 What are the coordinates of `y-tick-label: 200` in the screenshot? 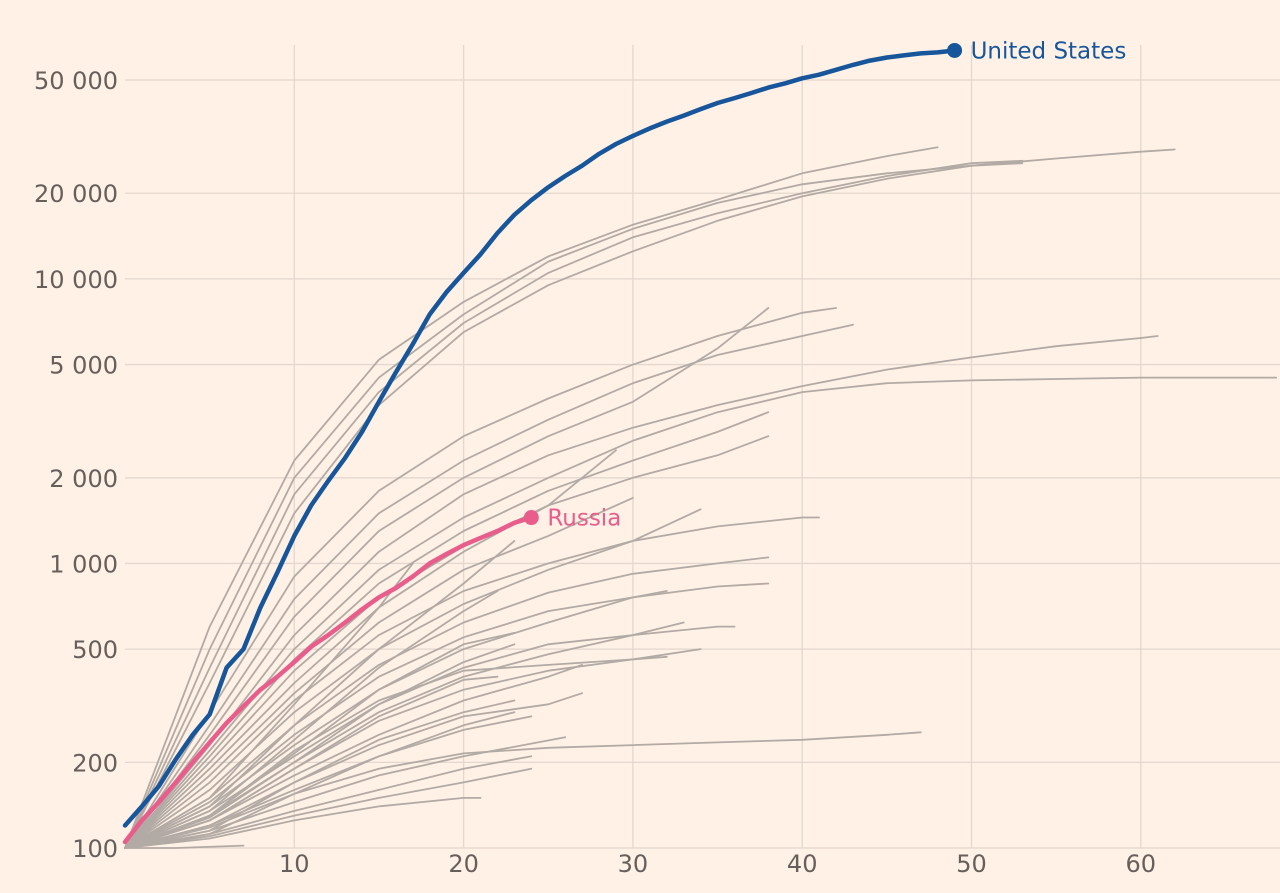 It's located at (95, 763).